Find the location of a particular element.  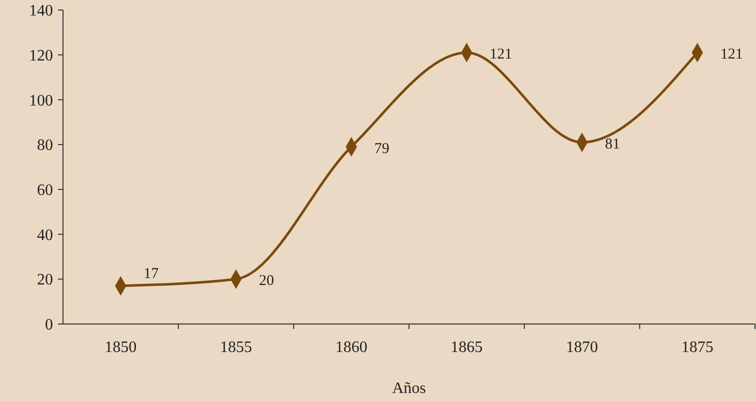

x-tick-label: 1870 is located at coordinates (582, 347).